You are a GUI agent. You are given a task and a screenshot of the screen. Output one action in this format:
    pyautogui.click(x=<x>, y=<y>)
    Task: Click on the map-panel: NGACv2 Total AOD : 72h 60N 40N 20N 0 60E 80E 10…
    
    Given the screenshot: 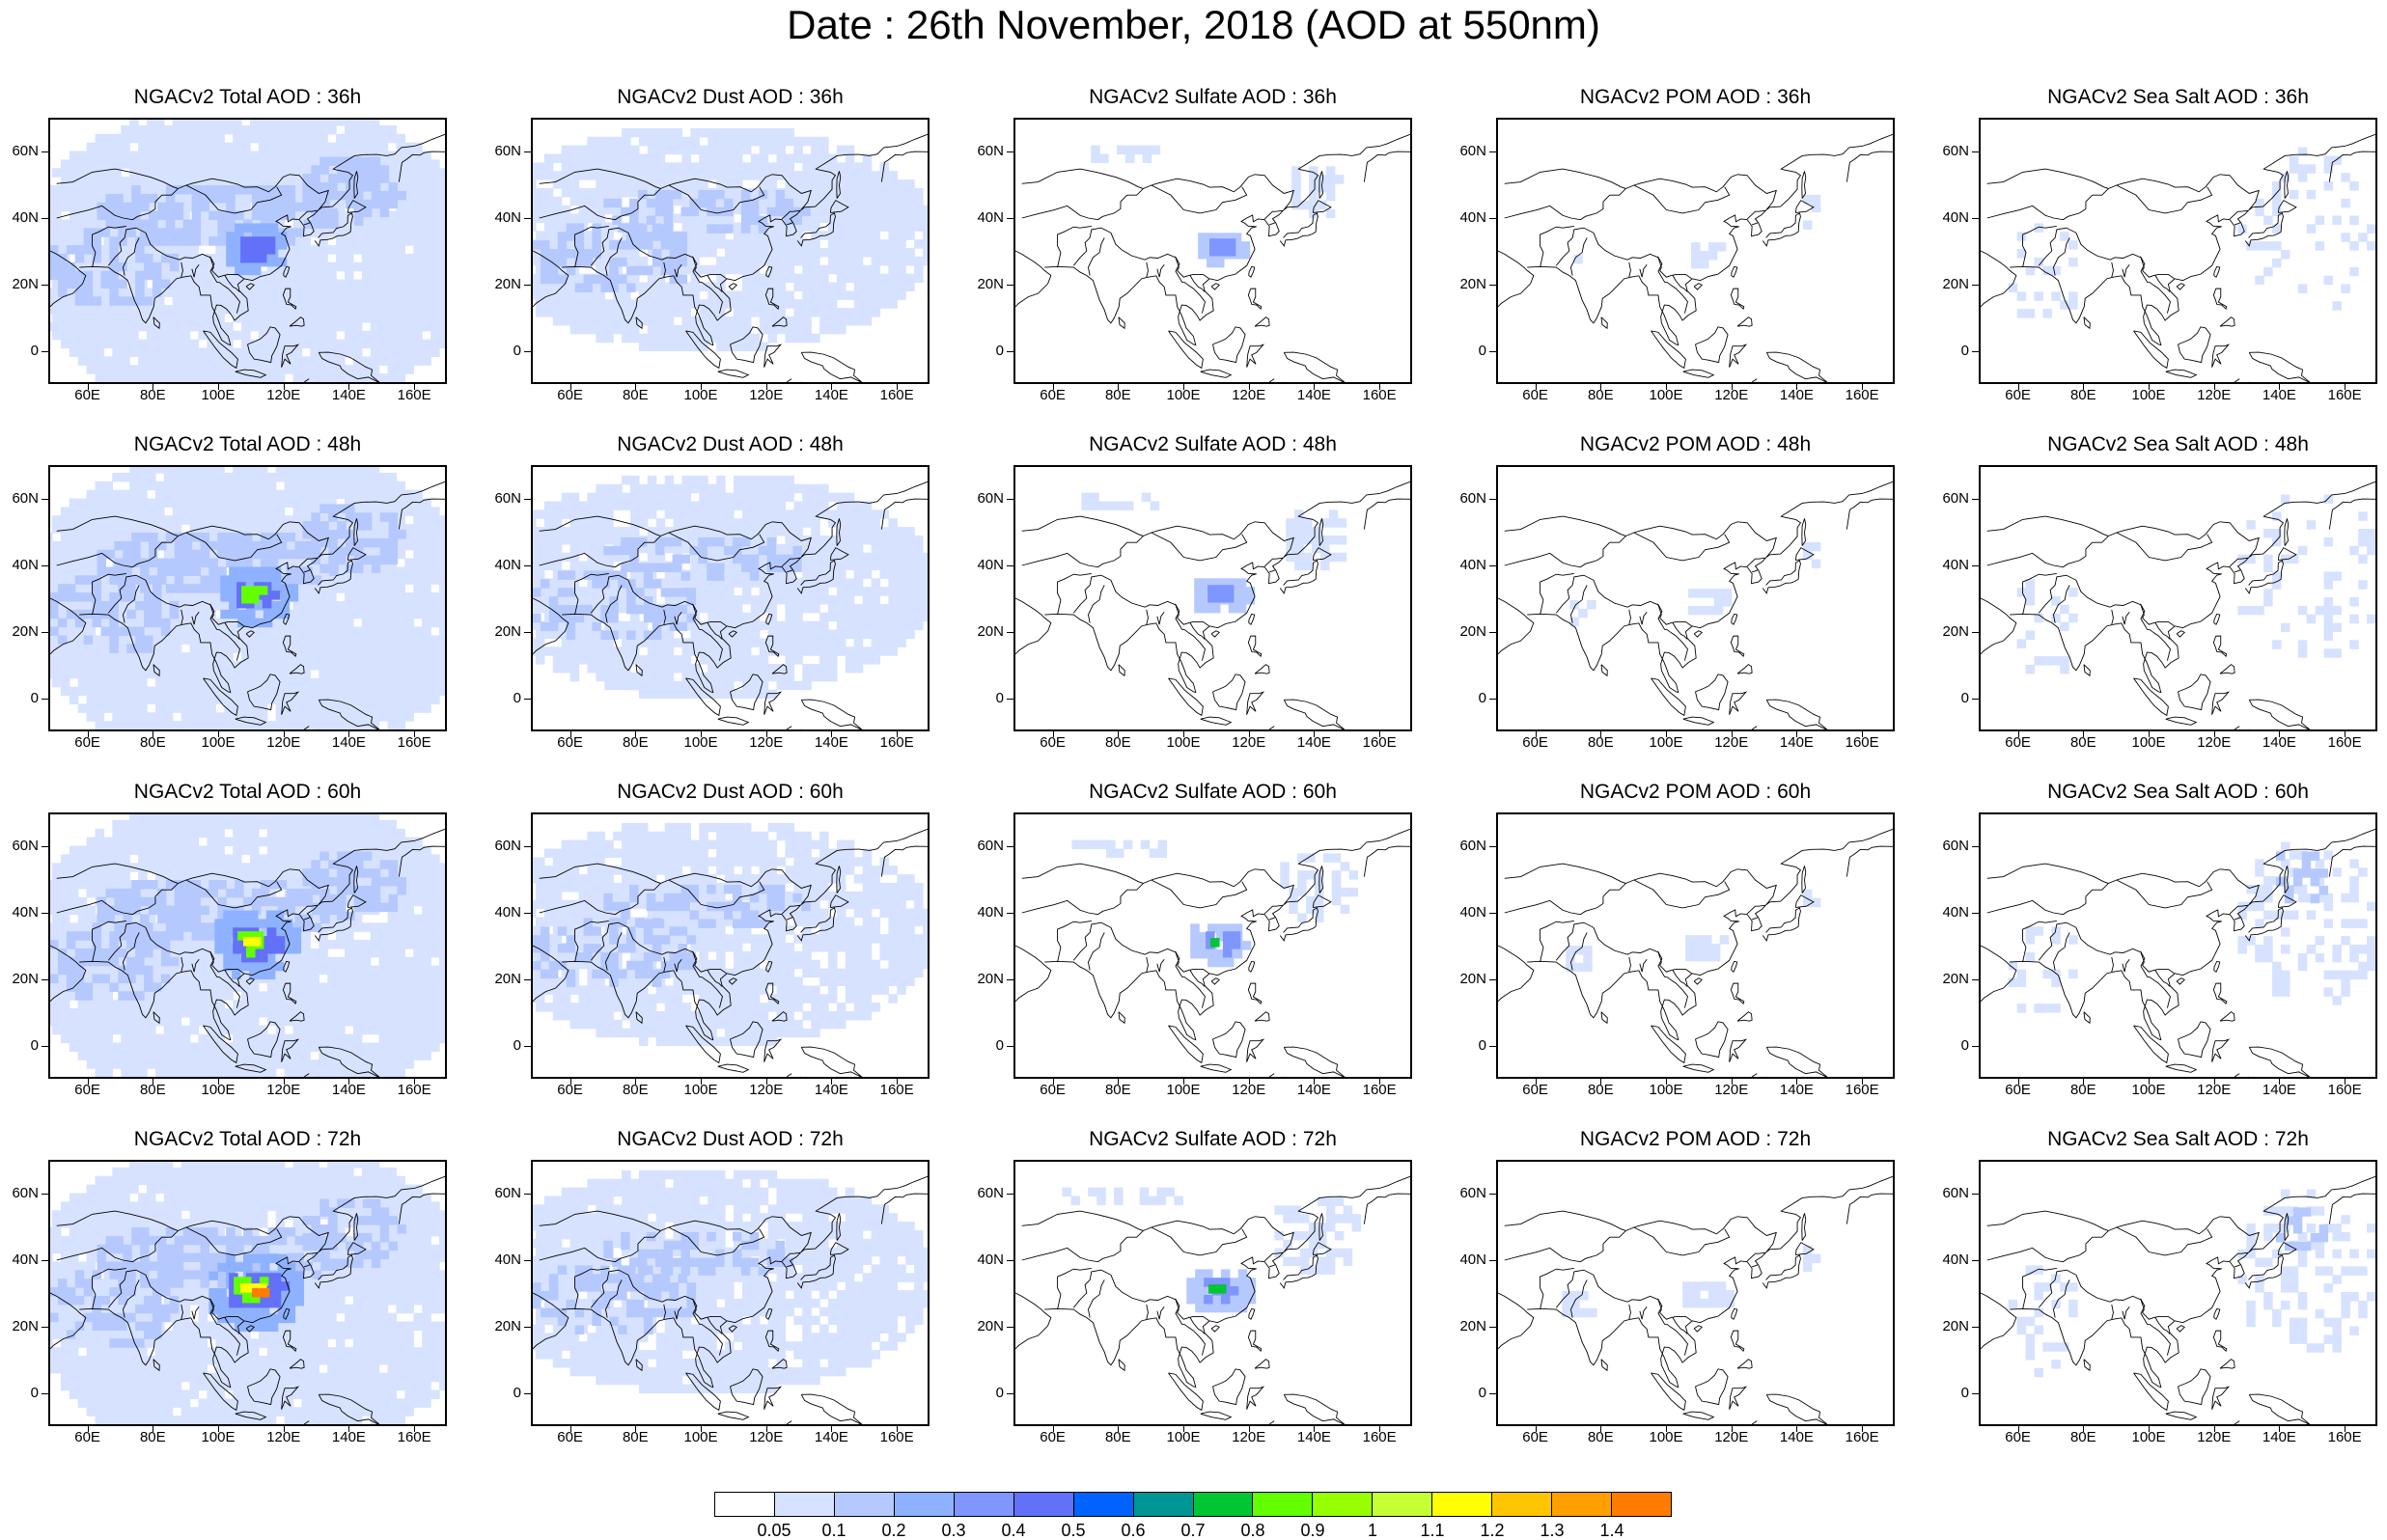 What is the action you would take?
    pyautogui.click(x=241, y=1291)
    